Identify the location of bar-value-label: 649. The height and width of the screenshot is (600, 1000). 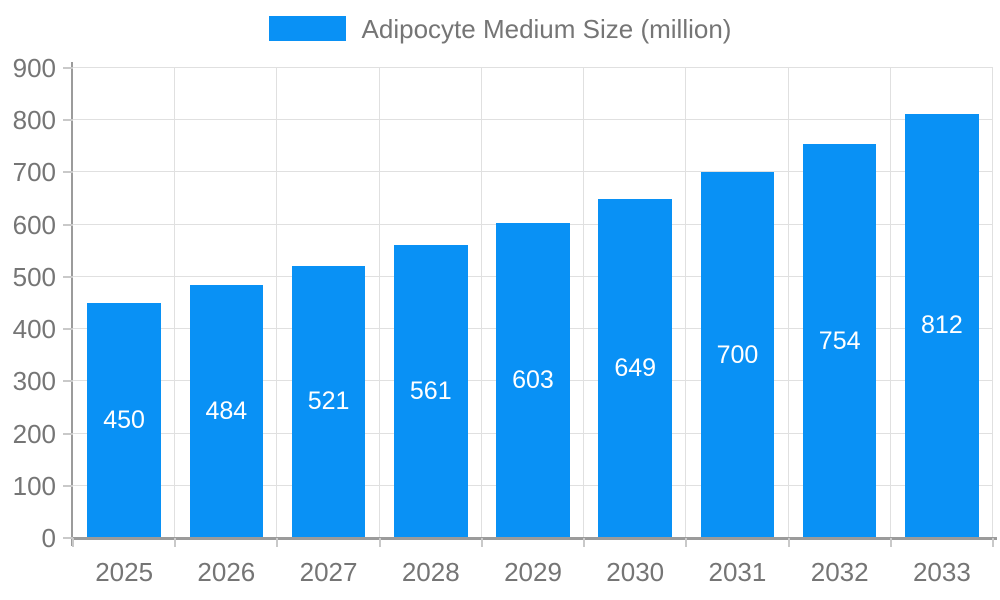
(635, 368).